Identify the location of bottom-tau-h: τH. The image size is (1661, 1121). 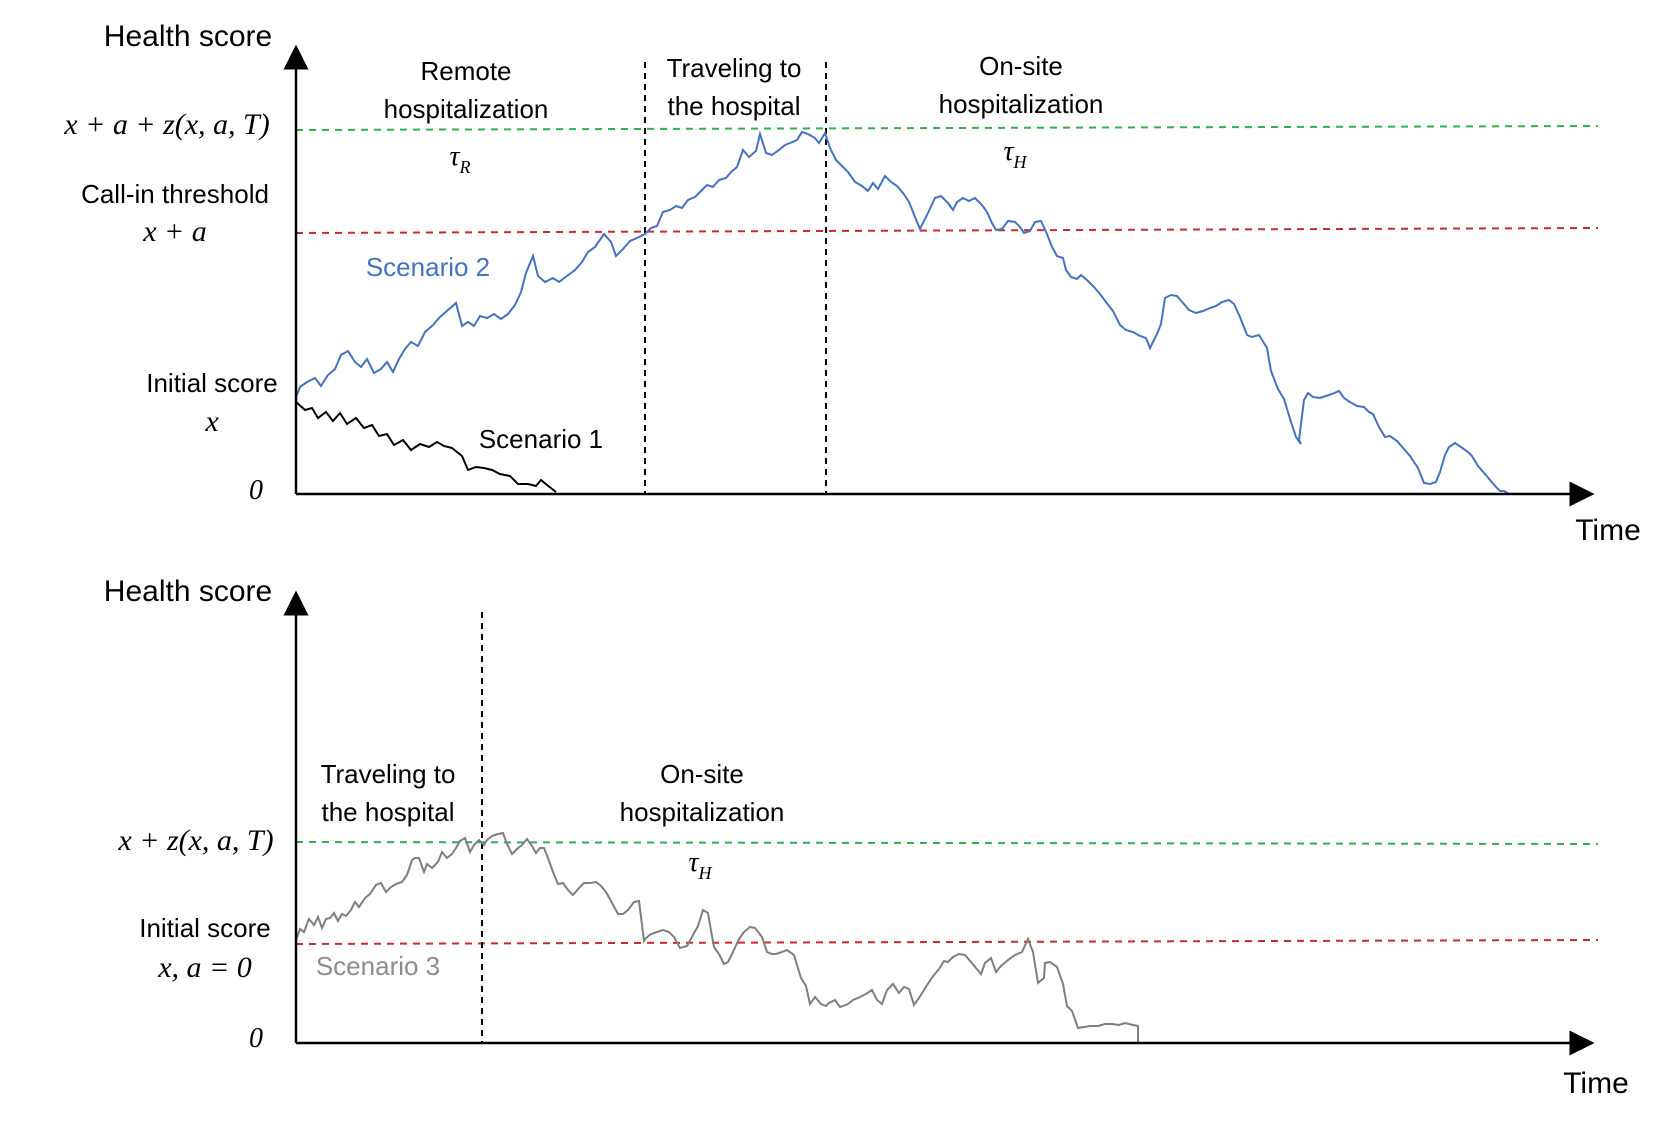
(700, 865).